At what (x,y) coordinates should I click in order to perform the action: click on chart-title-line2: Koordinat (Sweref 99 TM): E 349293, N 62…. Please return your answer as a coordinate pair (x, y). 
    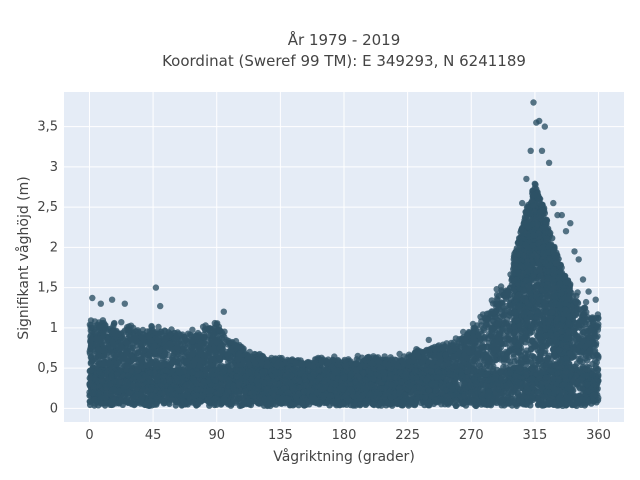
    Looking at the image, I should click on (344, 61).